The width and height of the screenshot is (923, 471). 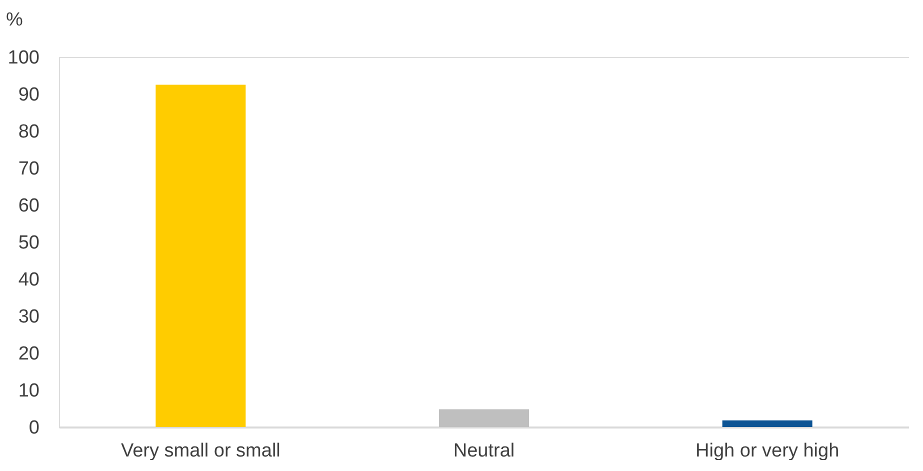 I want to click on y-tick-label: 80, so click(x=29, y=132).